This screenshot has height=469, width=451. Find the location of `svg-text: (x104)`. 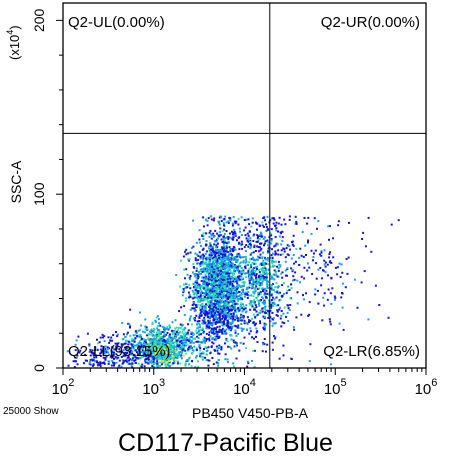

svg-text: (x104) is located at coordinates (13, 42).